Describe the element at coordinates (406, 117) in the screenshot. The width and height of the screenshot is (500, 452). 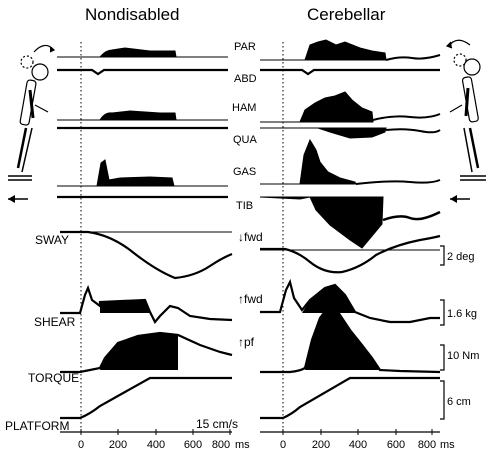
I see `emg-ham-right-tail` at that location.